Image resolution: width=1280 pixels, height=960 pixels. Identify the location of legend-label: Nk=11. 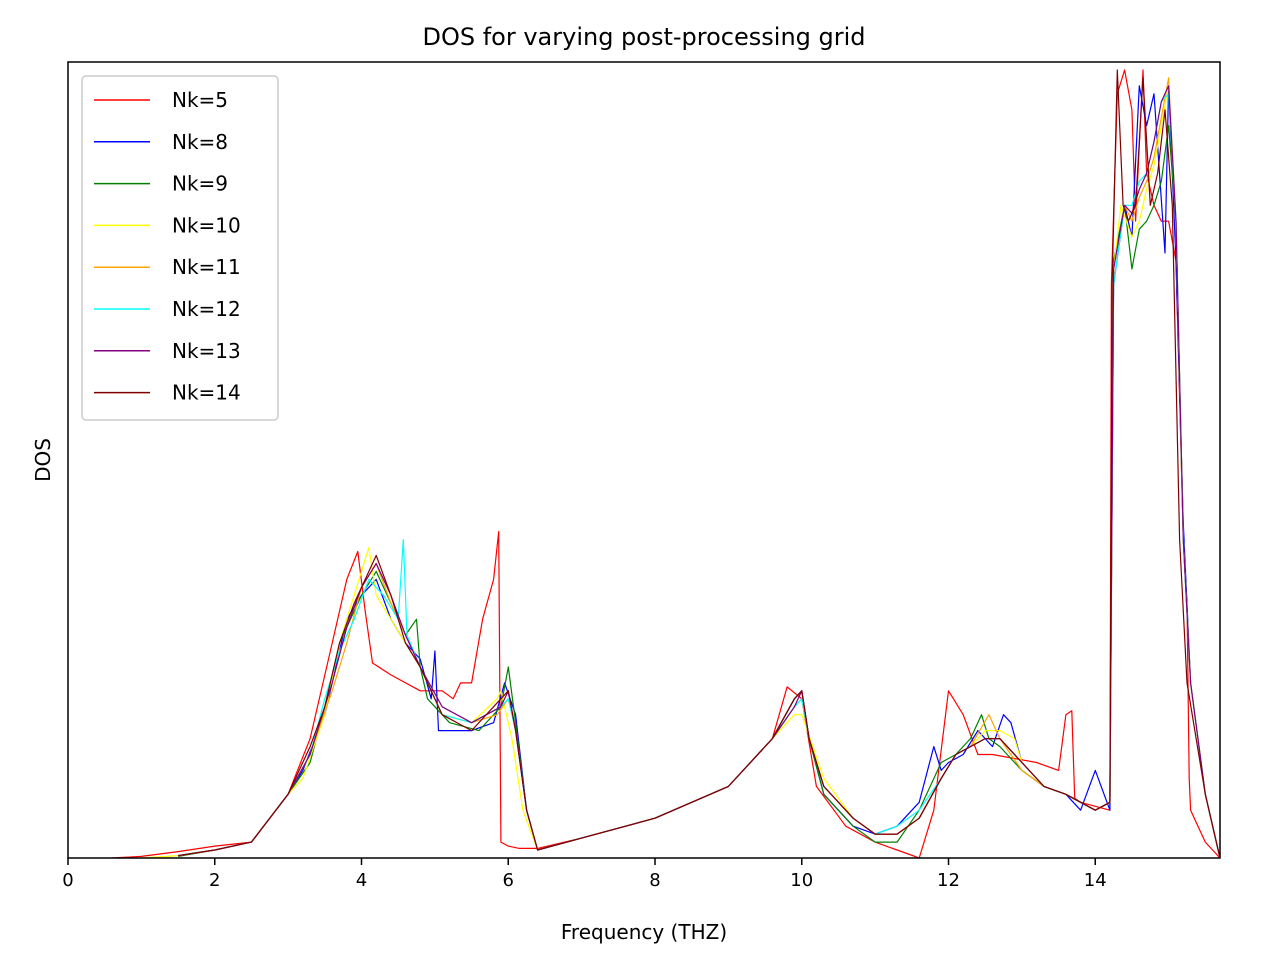
(206, 267).